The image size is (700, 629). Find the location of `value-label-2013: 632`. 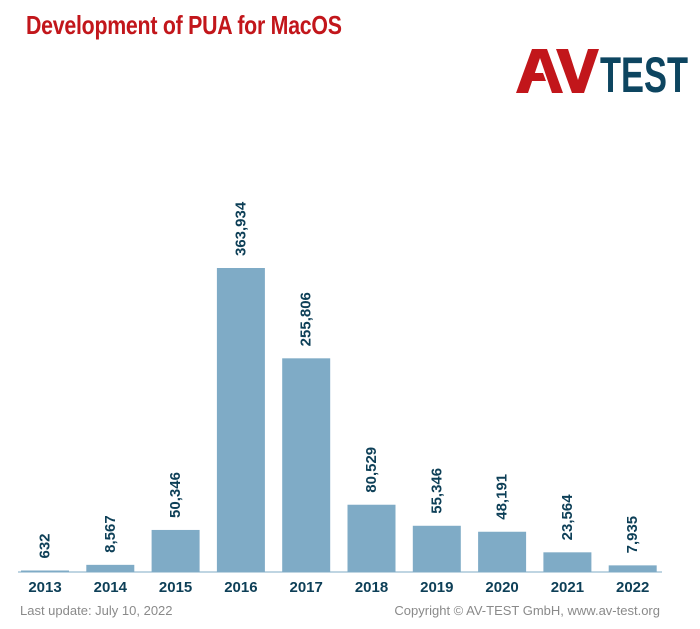

value-label-2013: 632 is located at coordinates (45, 545).